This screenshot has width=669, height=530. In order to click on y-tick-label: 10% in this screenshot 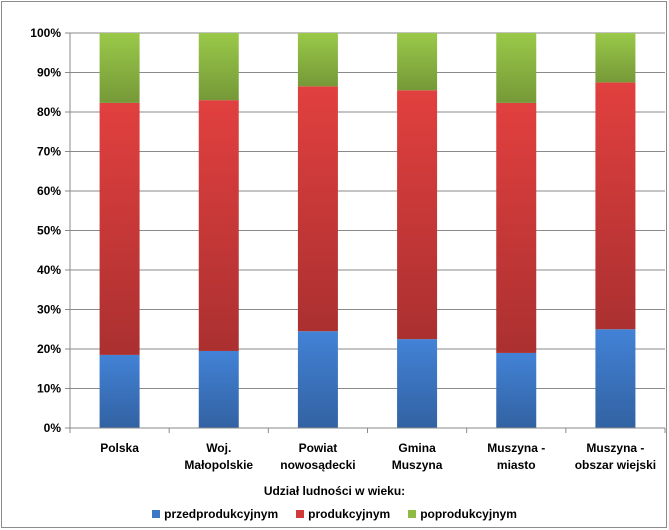, I will do `click(49, 389)`.